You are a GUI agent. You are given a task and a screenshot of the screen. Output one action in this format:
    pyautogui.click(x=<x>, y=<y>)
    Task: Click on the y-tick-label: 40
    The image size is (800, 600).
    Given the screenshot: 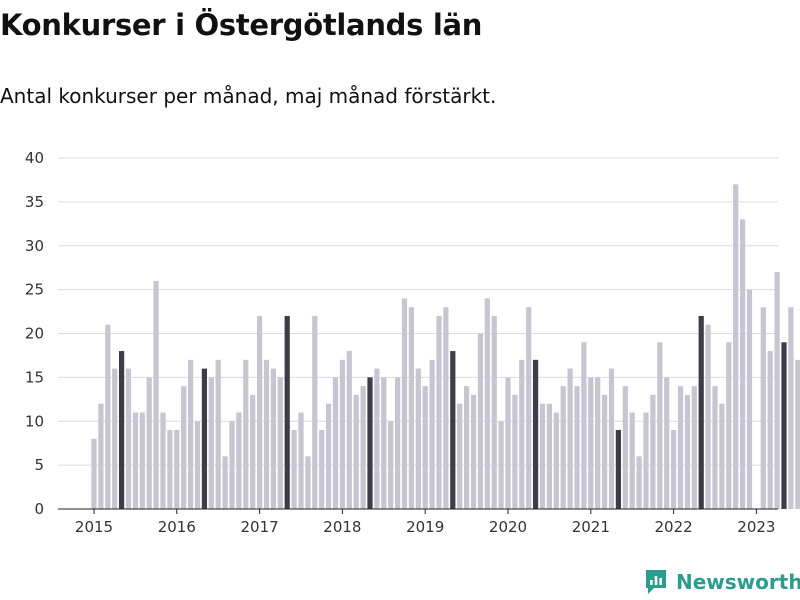 What is the action you would take?
    pyautogui.click(x=34, y=158)
    